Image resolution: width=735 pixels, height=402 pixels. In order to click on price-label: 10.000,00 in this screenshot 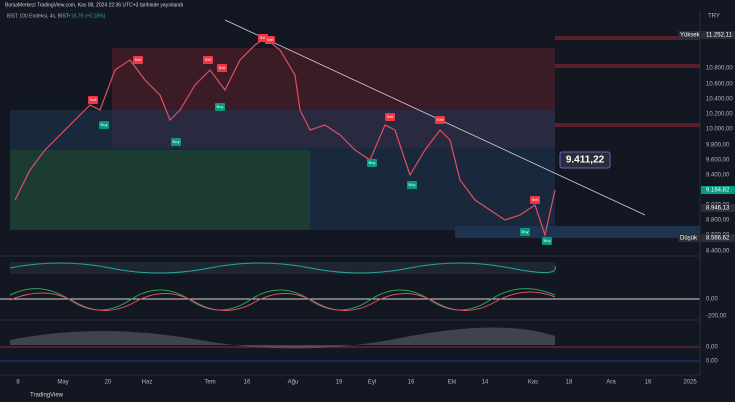, I will do `click(719, 130)`.